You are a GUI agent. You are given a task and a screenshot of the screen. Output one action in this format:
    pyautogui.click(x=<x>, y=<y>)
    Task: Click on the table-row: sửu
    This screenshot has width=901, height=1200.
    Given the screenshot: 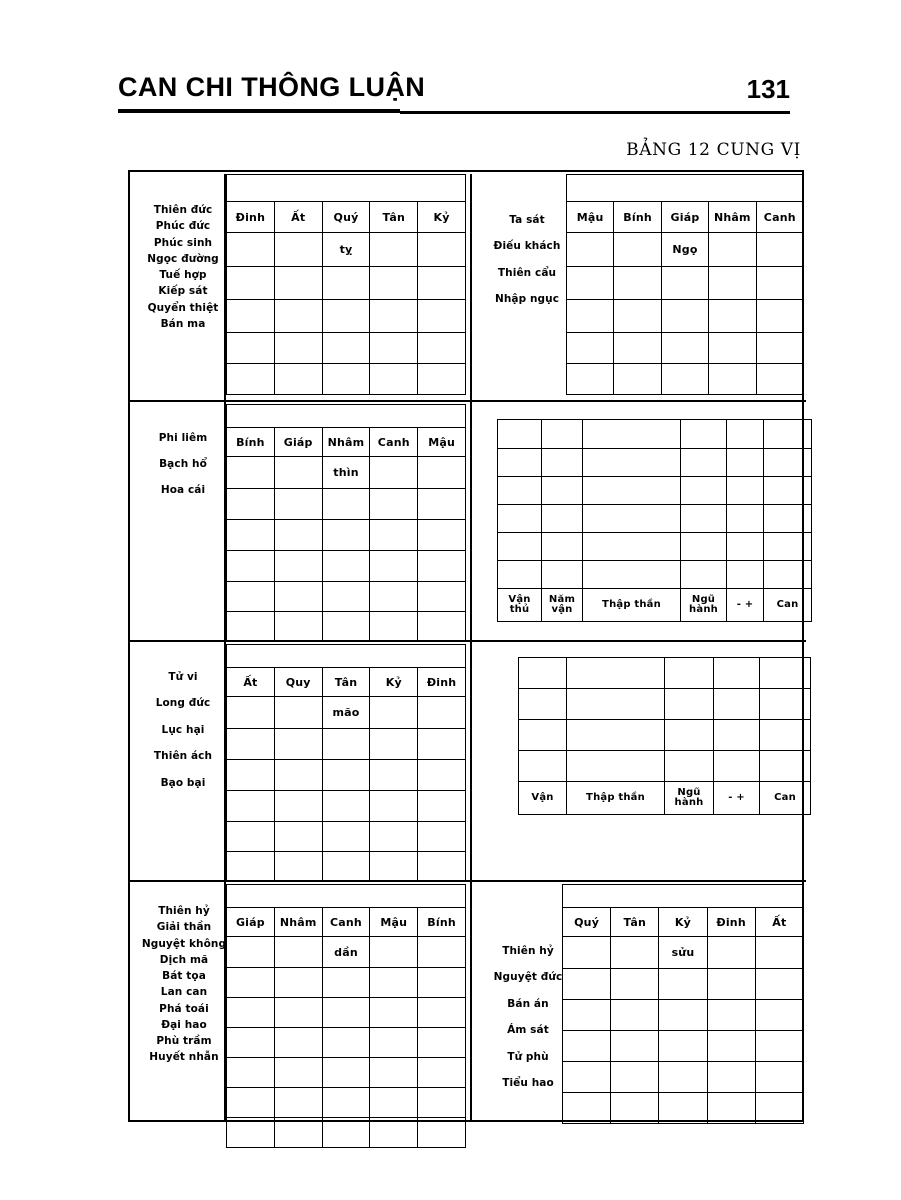 What is the action you would take?
    pyautogui.click(x=683, y=952)
    